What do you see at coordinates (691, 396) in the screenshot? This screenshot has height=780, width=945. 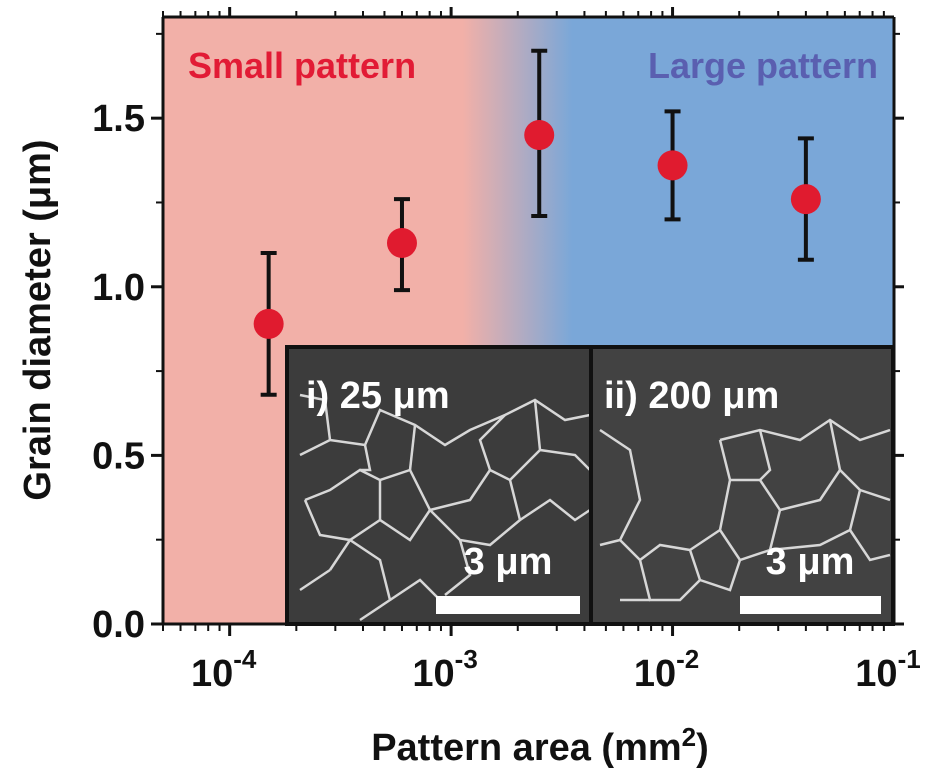 I see `inset-ii-label: ii) 200 μm` at bounding box center [691, 396].